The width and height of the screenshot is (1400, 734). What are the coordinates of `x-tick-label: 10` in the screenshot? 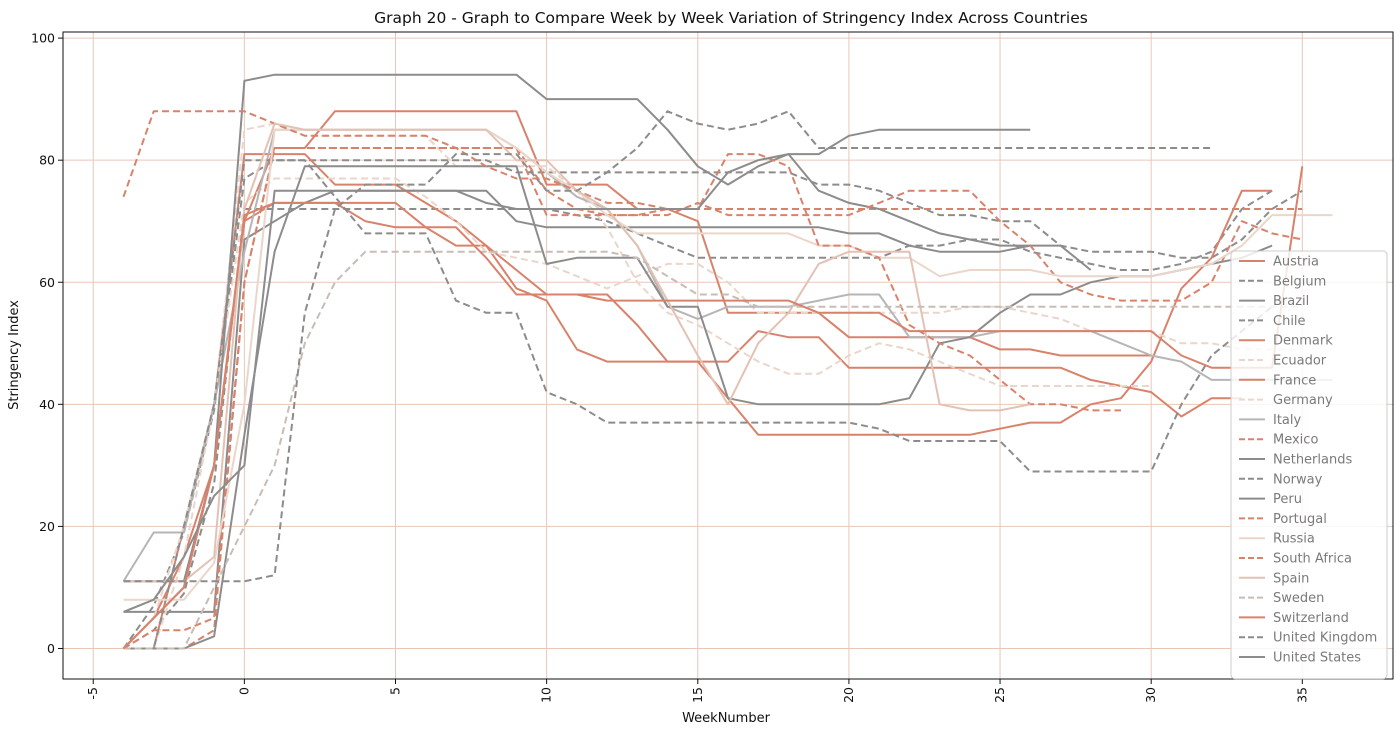 It's located at (546, 695).